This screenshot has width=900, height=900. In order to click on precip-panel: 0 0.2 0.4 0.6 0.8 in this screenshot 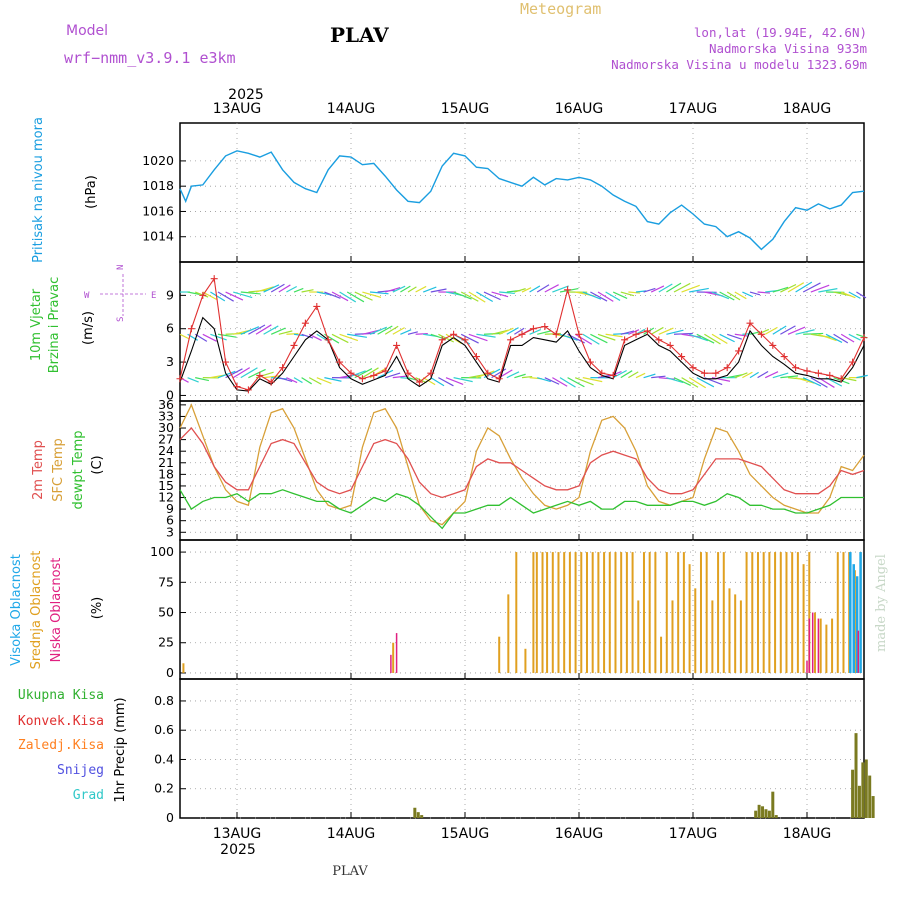, I will do `click(514, 751)`.